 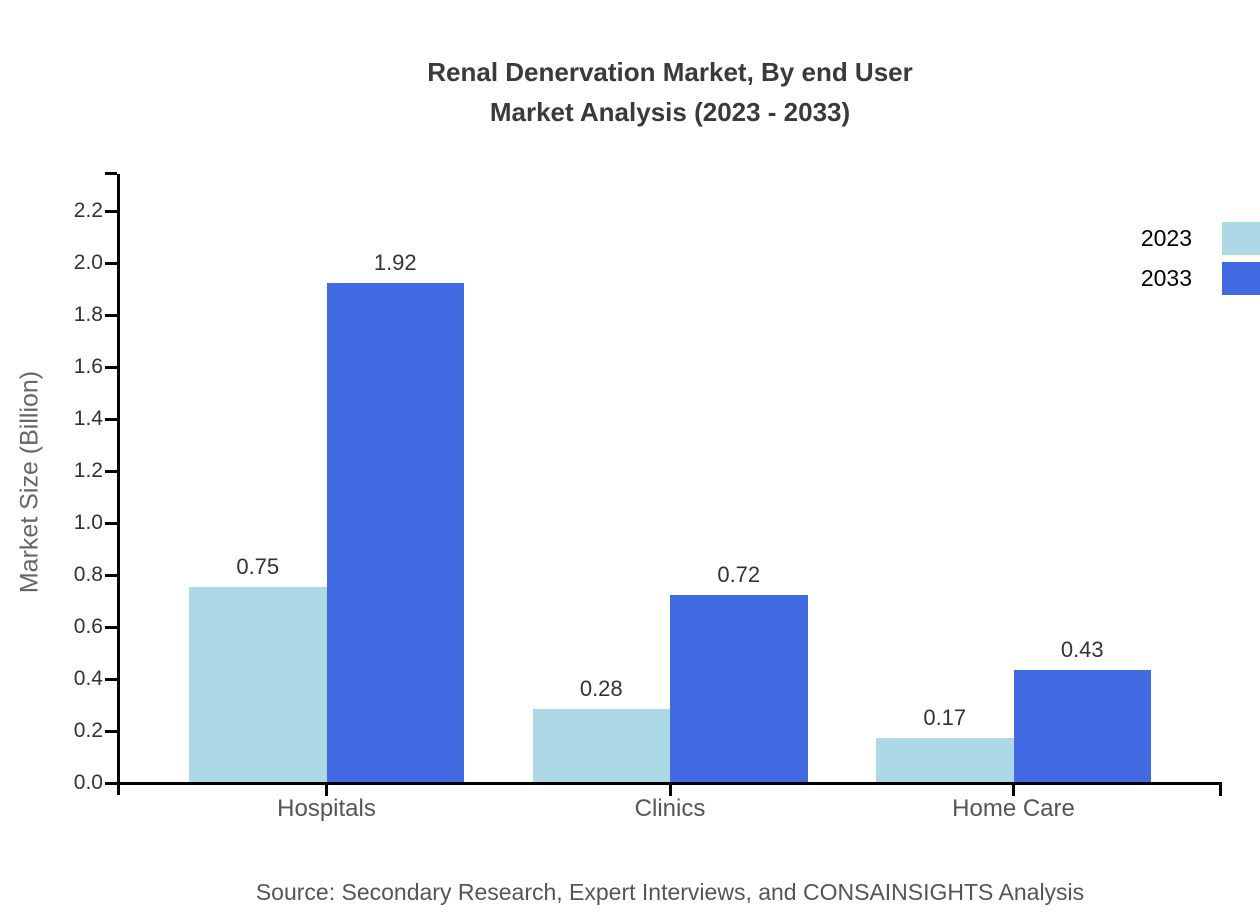 I want to click on x-axis-end-tick, so click(x=1220, y=789).